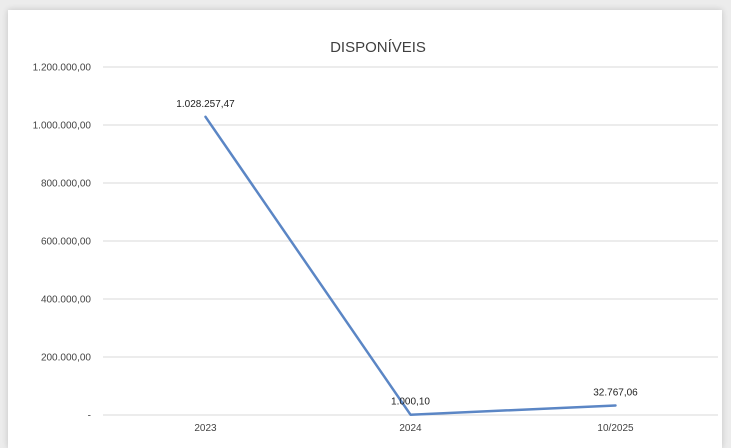  I want to click on y-tick-label: -, so click(89, 416).